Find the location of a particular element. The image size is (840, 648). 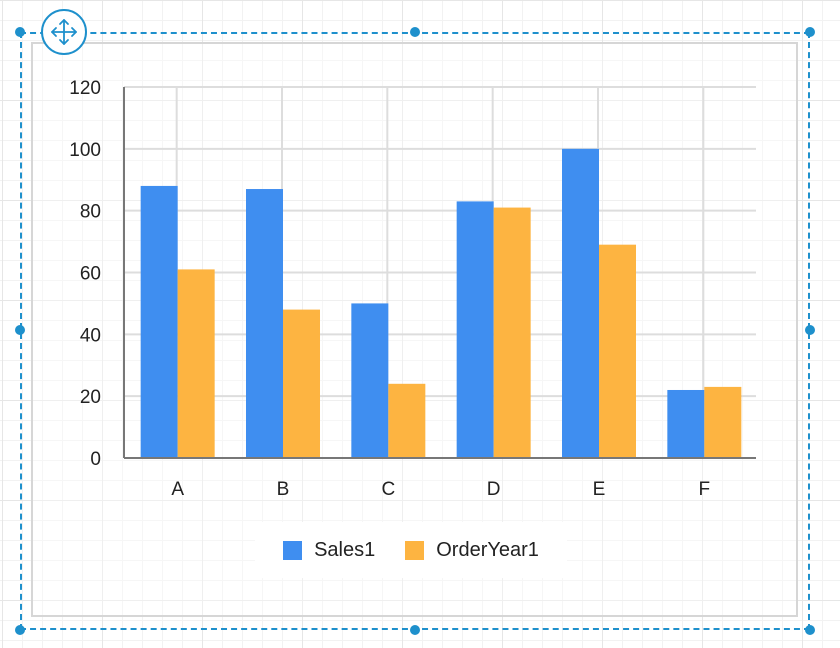

legend-item-sales1: Sales1 is located at coordinates (329, 550).